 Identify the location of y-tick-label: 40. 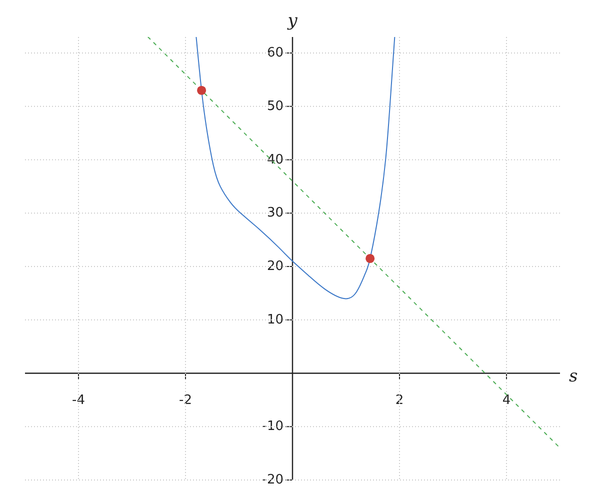
(275, 160).